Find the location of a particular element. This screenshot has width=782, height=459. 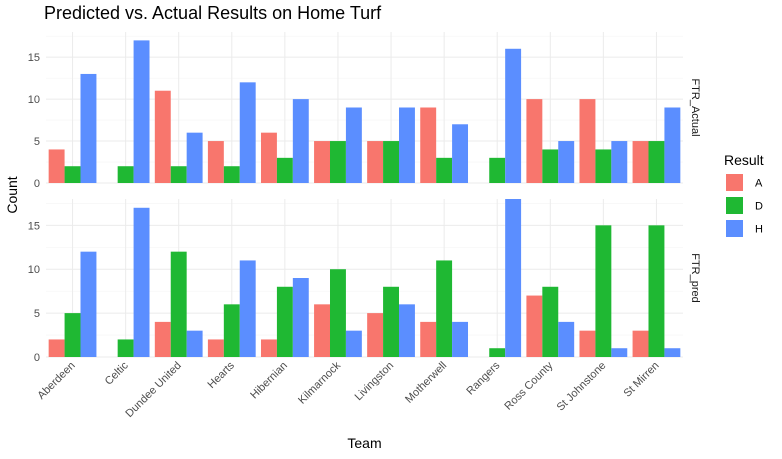

x-tick-label: Hearts is located at coordinates (222, 375).